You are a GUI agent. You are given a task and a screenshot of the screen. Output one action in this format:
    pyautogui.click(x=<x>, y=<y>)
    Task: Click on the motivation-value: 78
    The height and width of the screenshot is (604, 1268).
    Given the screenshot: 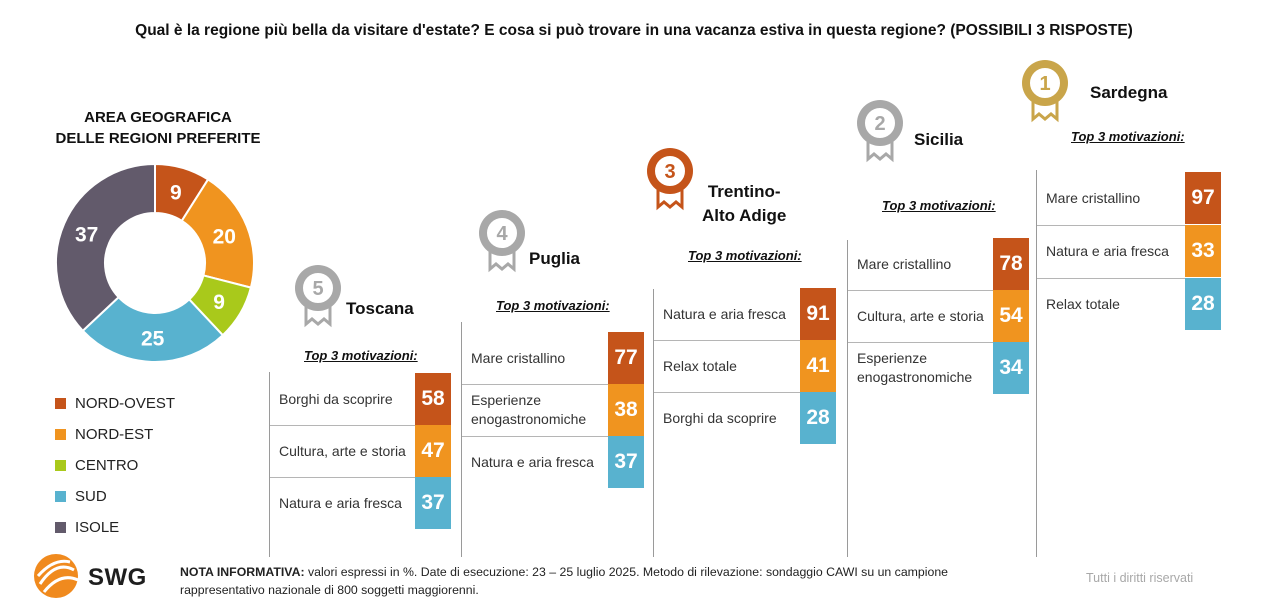 What is the action you would take?
    pyautogui.click(x=1011, y=264)
    